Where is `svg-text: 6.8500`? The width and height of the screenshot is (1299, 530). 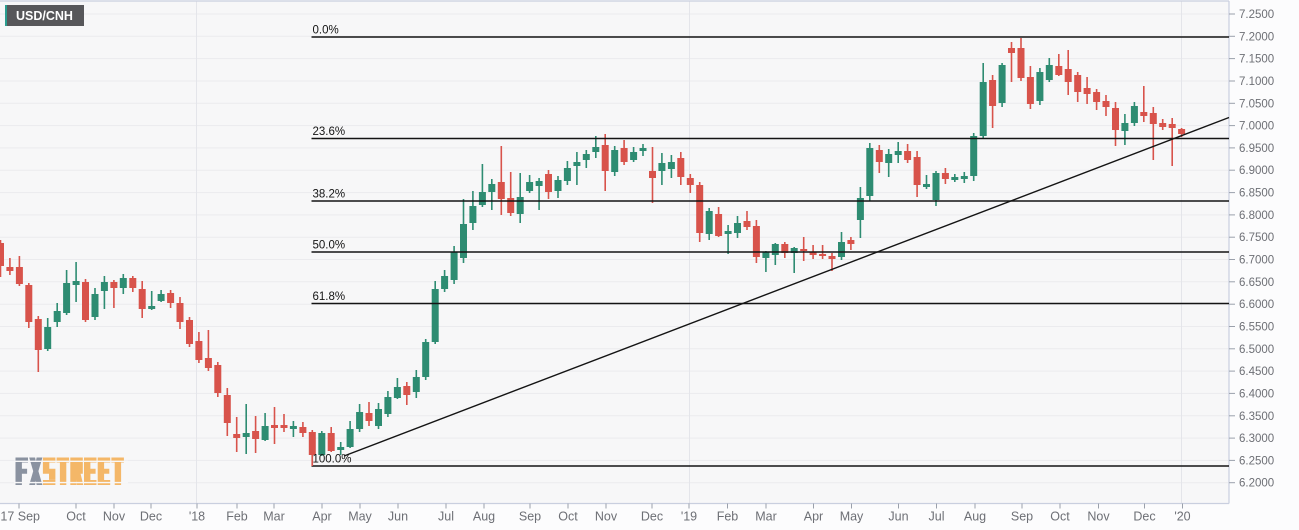 svg-text: 6.8500 is located at coordinates (1256, 194).